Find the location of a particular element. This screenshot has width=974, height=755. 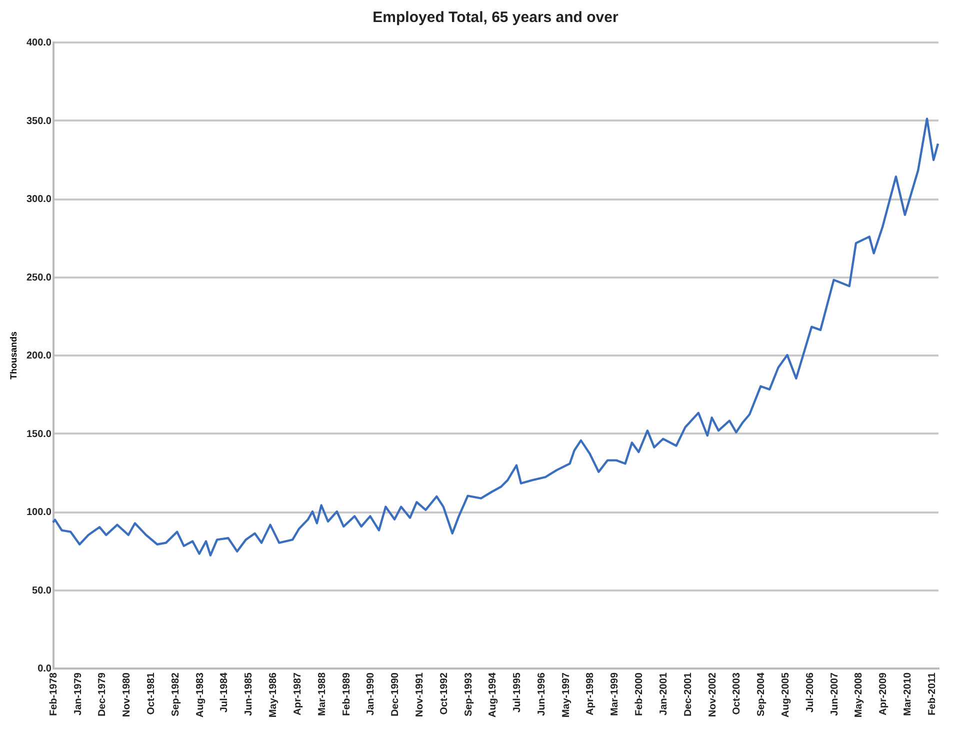

y-tick-label: 350.0 is located at coordinates (39, 121).